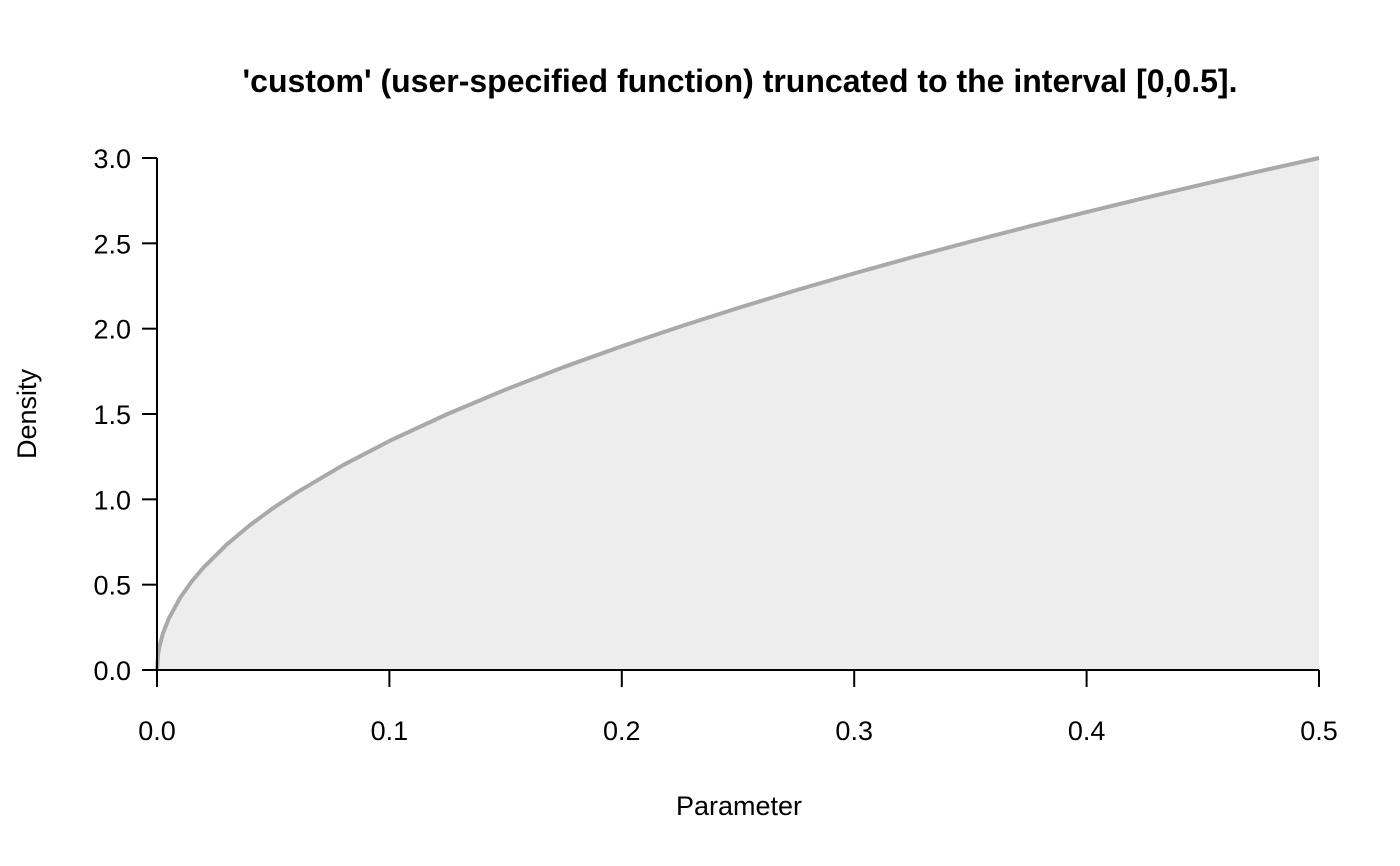  Describe the element at coordinates (112, 330) in the screenshot. I see `y-tick-label: 2.0` at that location.